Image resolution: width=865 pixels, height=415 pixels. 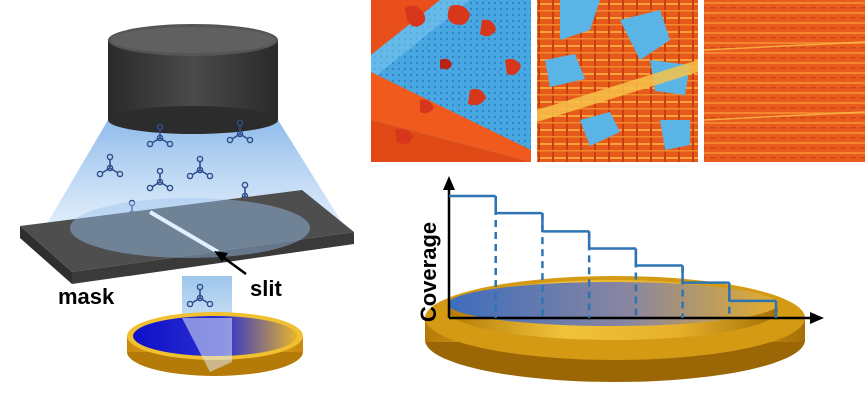 I want to click on coverage-steps, so click(x=613, y=256).